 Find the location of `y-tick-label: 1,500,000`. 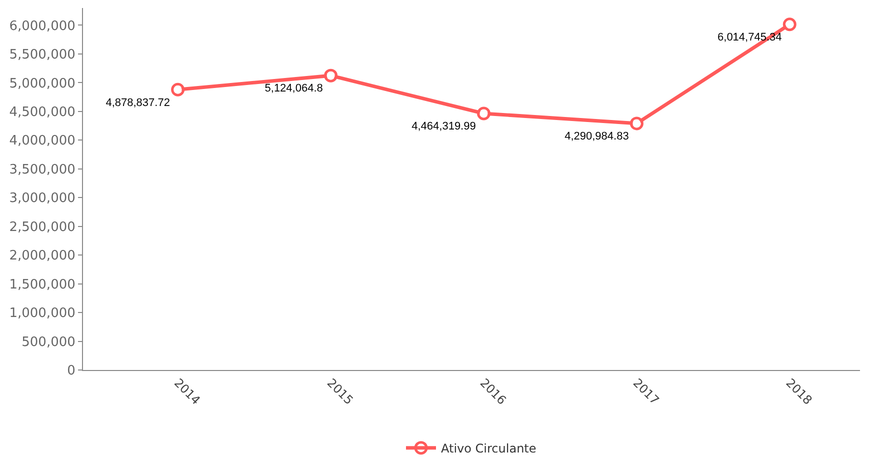

y-tick-label: 1,500,000 is located at coordinates (42, 284).